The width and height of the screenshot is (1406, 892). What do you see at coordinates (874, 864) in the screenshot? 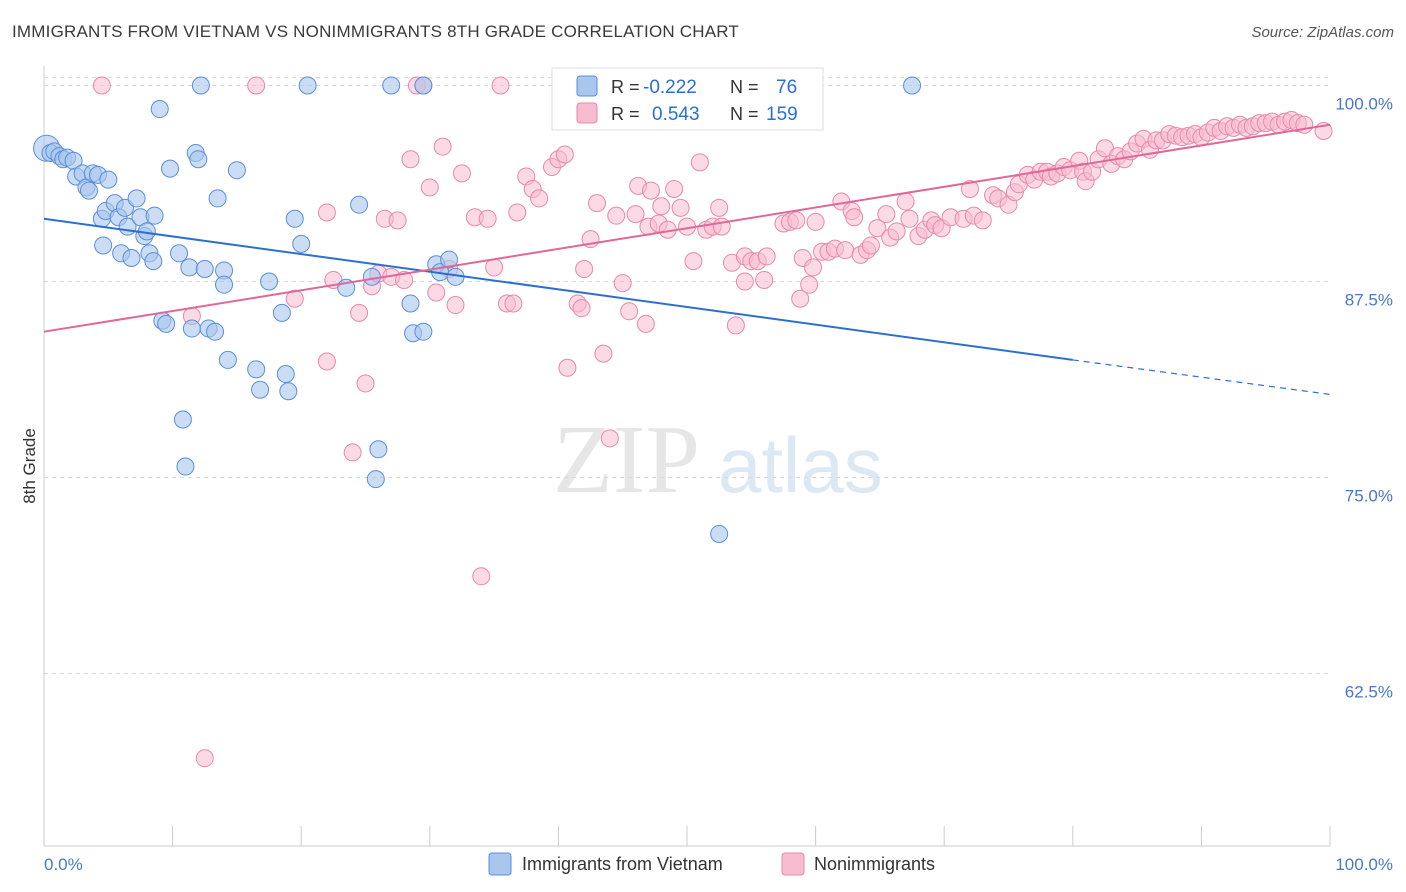
I see `bottom-legend-label-pink: Nonimmigrants` at bounding box center [874, 864].